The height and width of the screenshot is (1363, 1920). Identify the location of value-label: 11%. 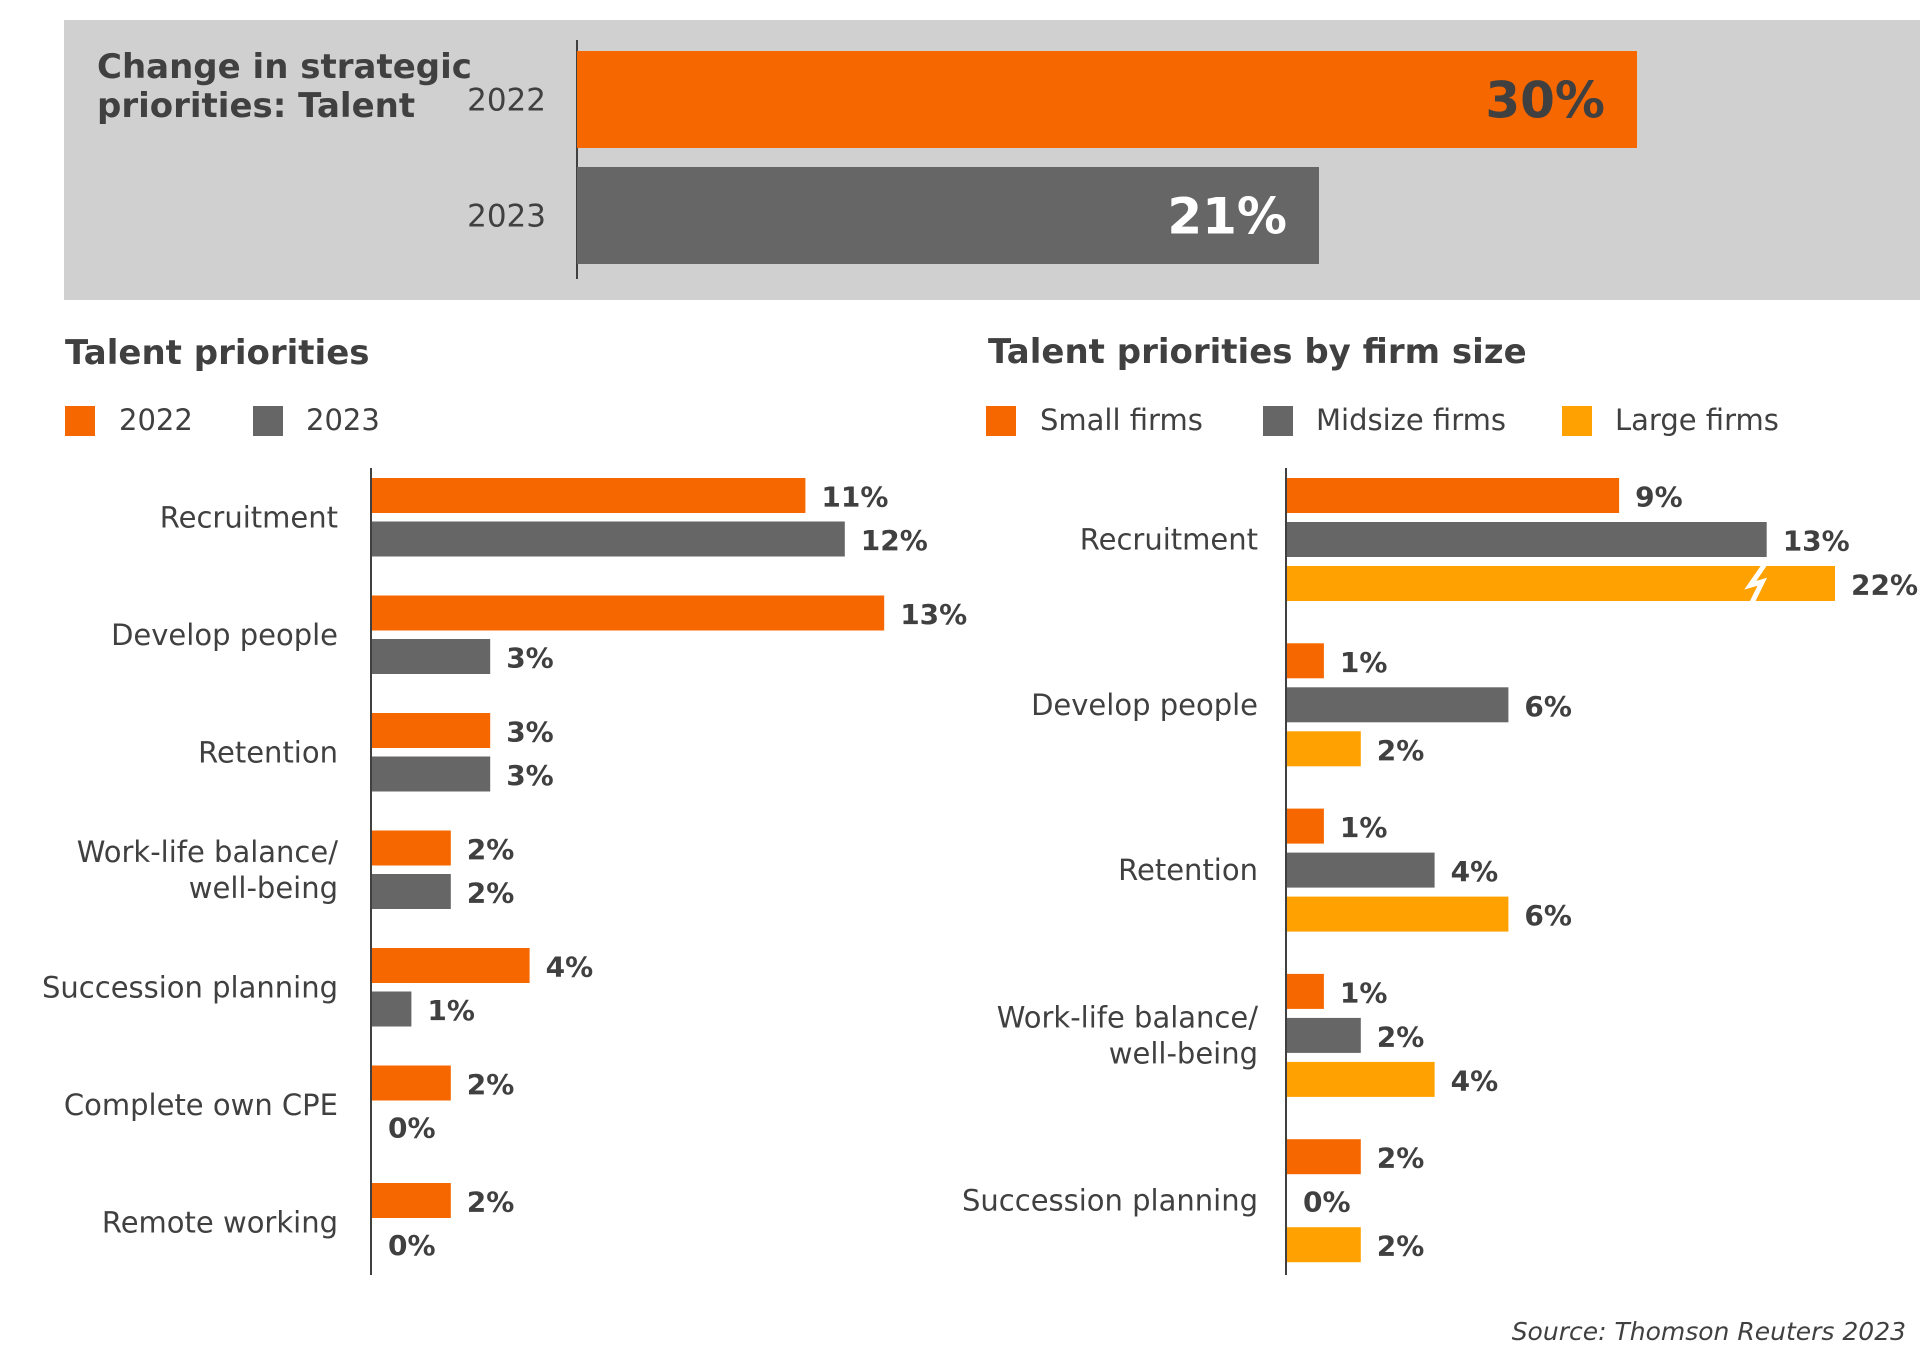
(854, 497).